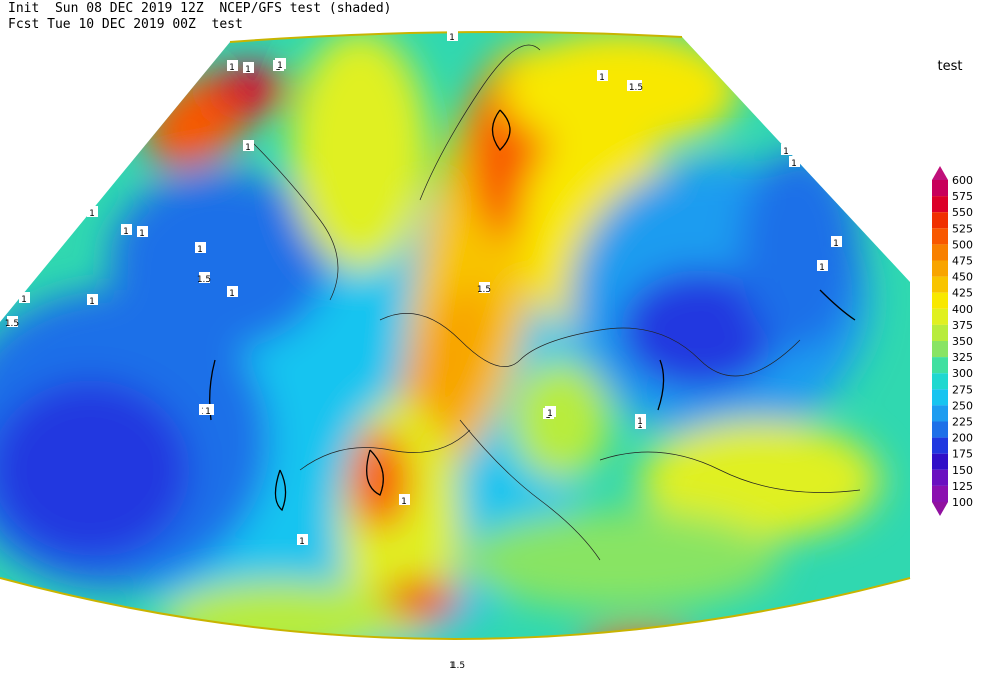 The height and width of the screenshot is (680, 1000). I want to click on colorbar-label: 200, so click(962, 438).